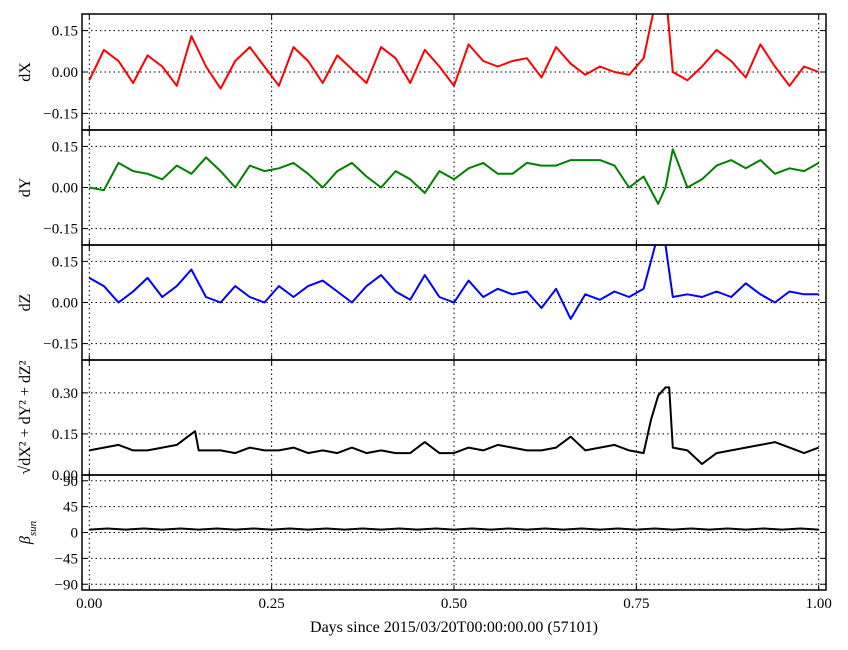  What do you see at coordinates (66, 559) in the screenshot?
I see `y-tick-label: −45` at bounding box center [66, 559].